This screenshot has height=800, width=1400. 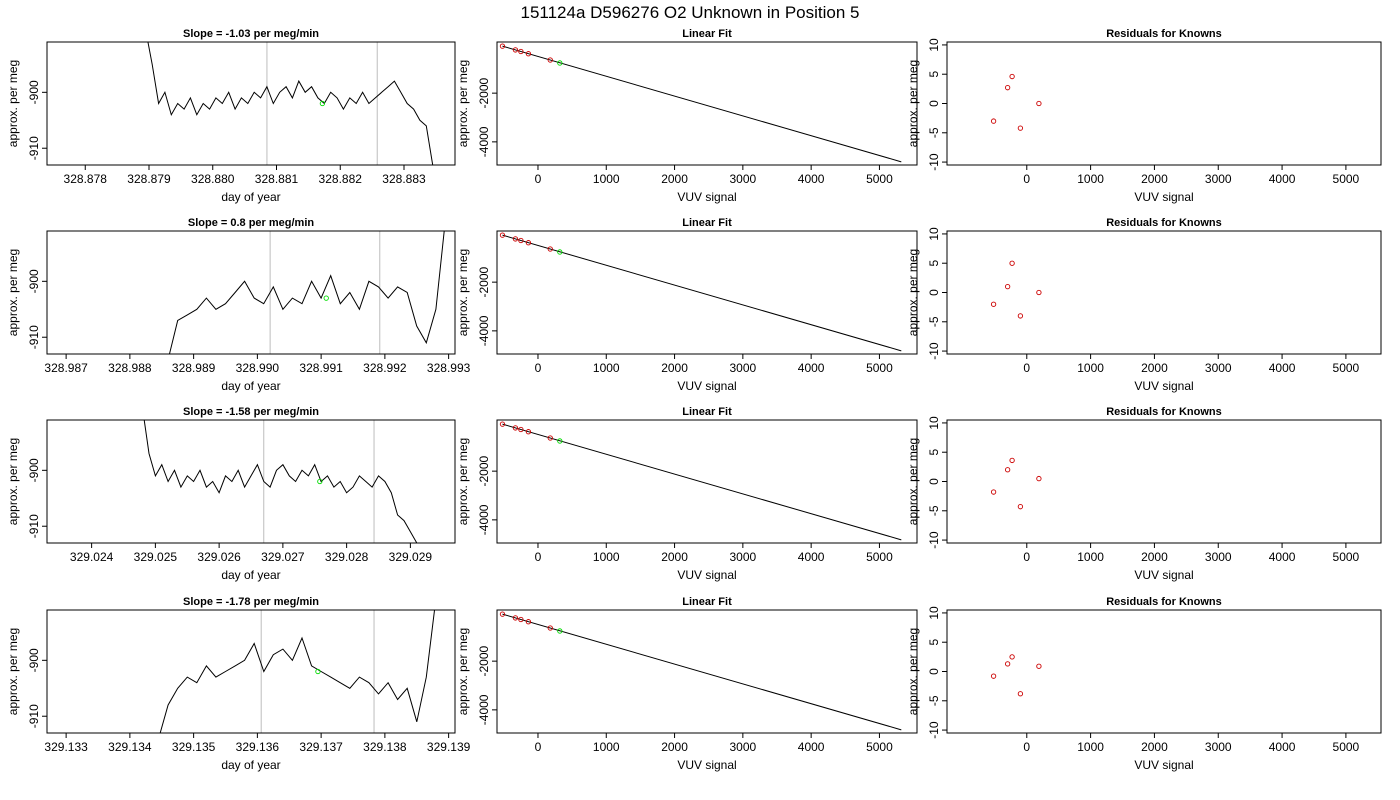 What do you see at coordinates (341, 179) in the screenshot?
I see `x-tick-label: 328.882` at bounding box center [341, 179].